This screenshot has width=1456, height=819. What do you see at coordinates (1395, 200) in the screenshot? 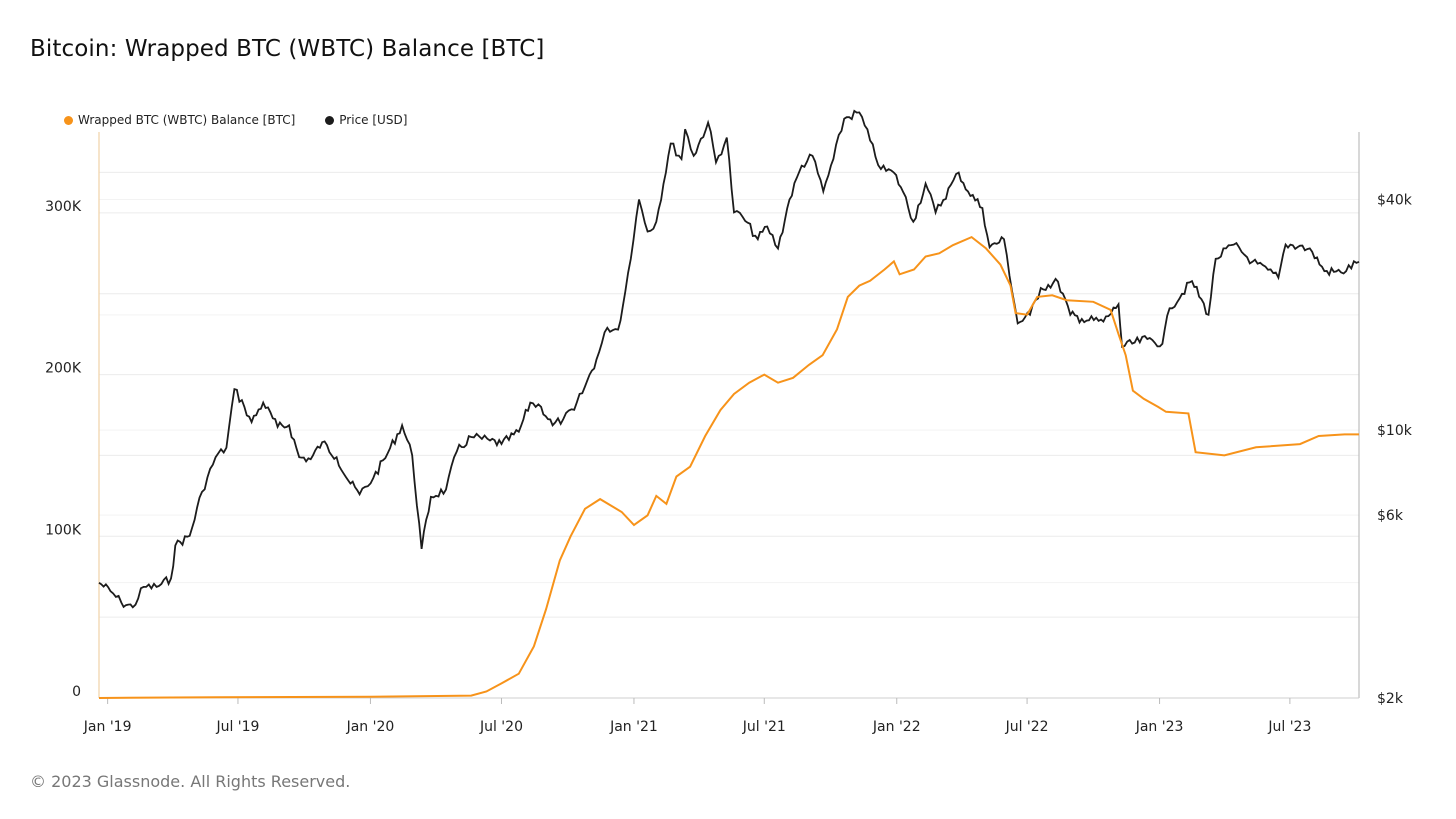
I see `y-right-tick-label: $40k` at bounding box center [1395, 200].